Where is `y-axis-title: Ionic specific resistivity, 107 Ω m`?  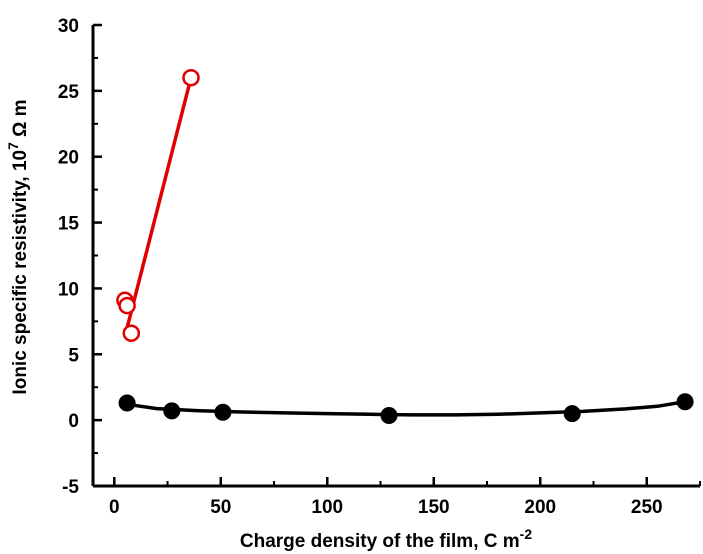
y-axis-title: Ionic specific resistivity, 107 Ω m is located at coordinates (18, 246).